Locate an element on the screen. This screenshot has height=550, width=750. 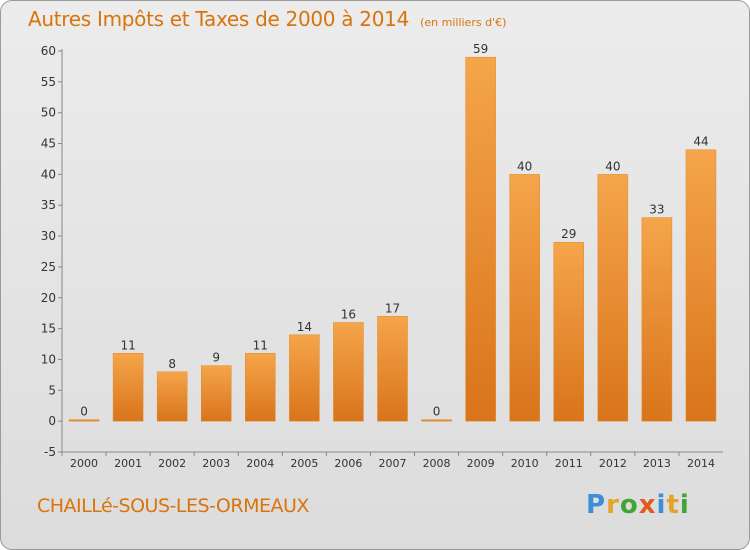
logo-letter: P is located at coordinates (596, 505).